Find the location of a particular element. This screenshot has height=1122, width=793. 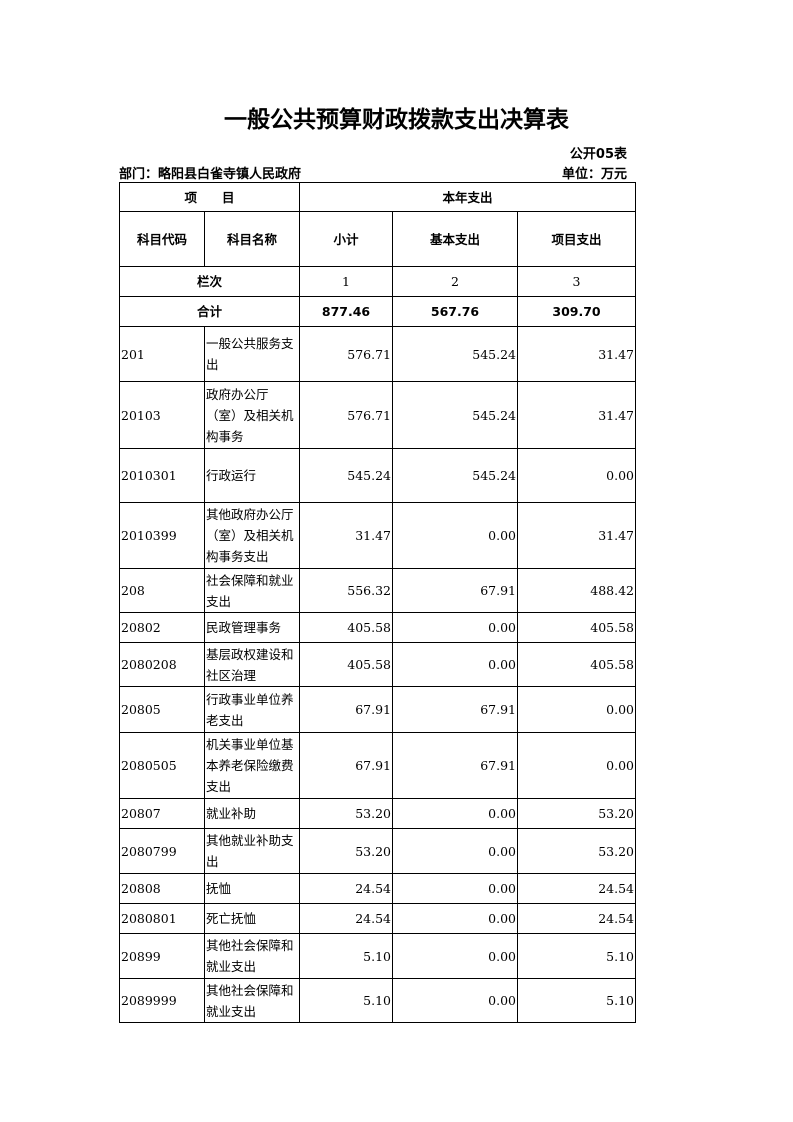

cell-code: 208 is located at coordinates (162, 590).